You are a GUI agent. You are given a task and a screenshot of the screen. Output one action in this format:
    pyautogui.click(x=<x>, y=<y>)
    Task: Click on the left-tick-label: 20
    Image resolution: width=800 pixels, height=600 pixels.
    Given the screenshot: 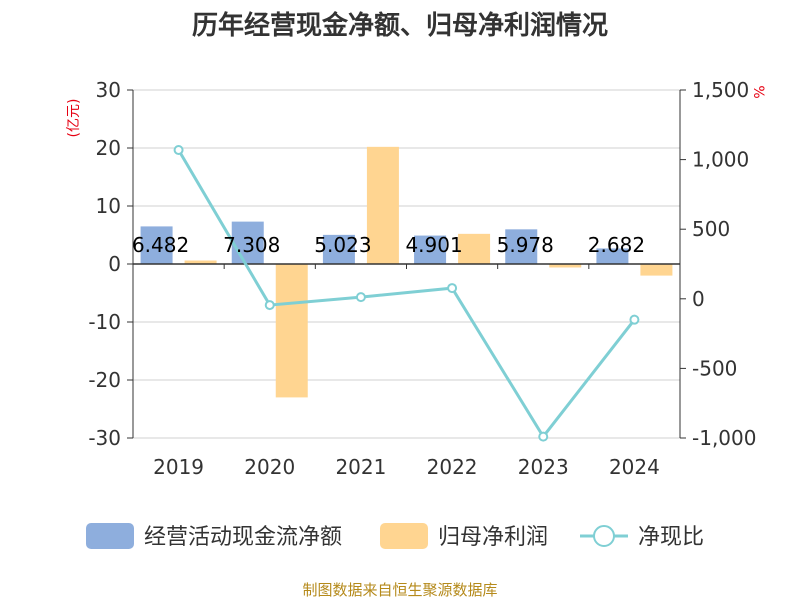 What is the action you would take?
    pyautogui.click(x=108, y=148)
    